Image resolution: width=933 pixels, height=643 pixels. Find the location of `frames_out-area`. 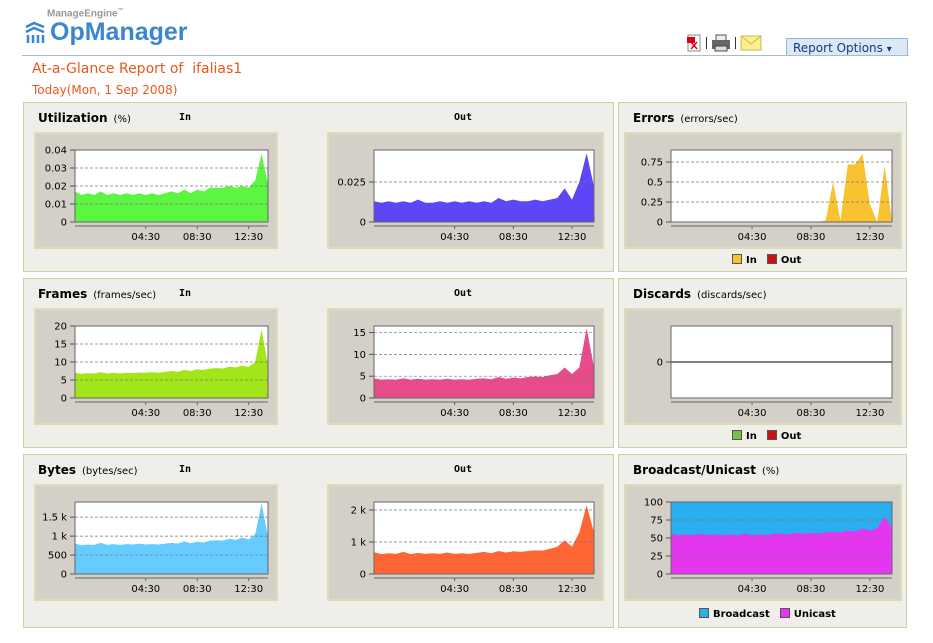

frames_out-area is located at coordinates (484, 363).